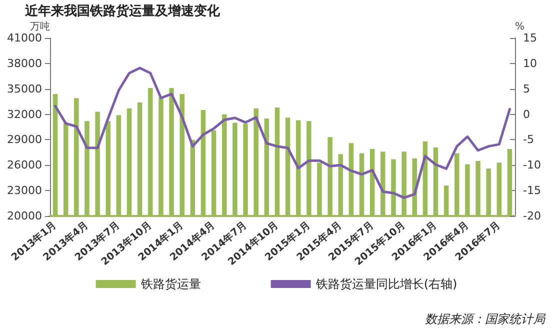 This screenshot has height=329, width=553. What do you see at coordinates (40, 26) in the screenshot?
I see `y-axis-title: 万吨` at bounding box center [40, 26].